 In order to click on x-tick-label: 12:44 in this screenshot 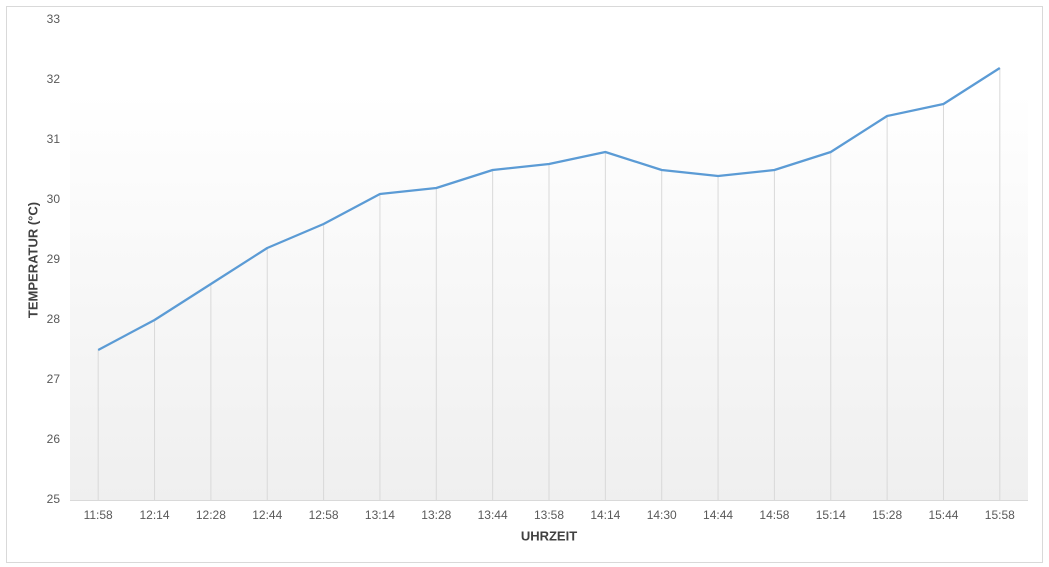, I will do `click(267, 515)`.